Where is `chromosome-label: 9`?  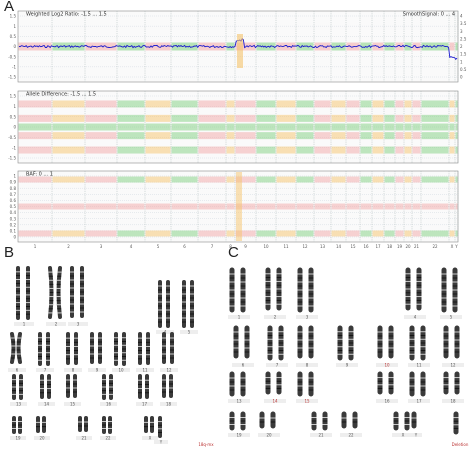
chromosome-label: 9 is located at coordinates (245, 246).